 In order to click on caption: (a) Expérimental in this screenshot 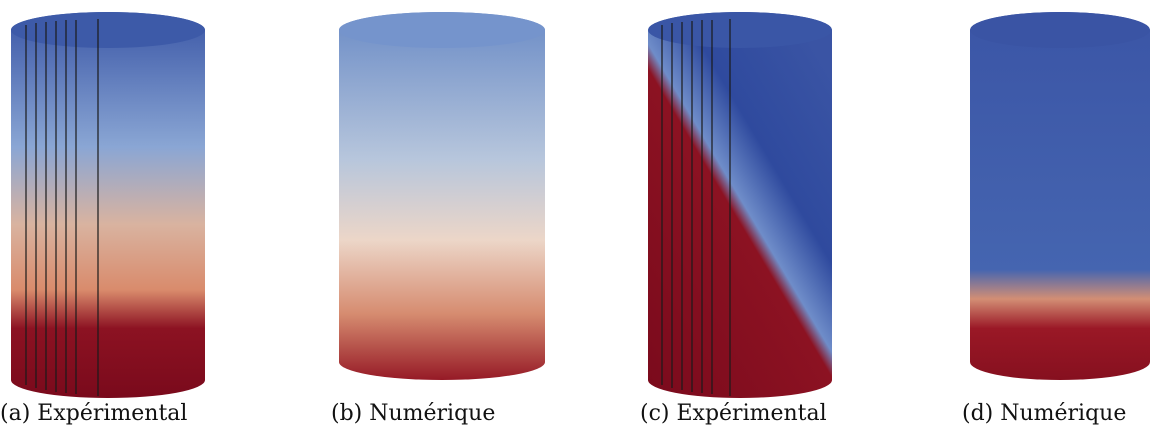, I will do `click(93, 413)`.